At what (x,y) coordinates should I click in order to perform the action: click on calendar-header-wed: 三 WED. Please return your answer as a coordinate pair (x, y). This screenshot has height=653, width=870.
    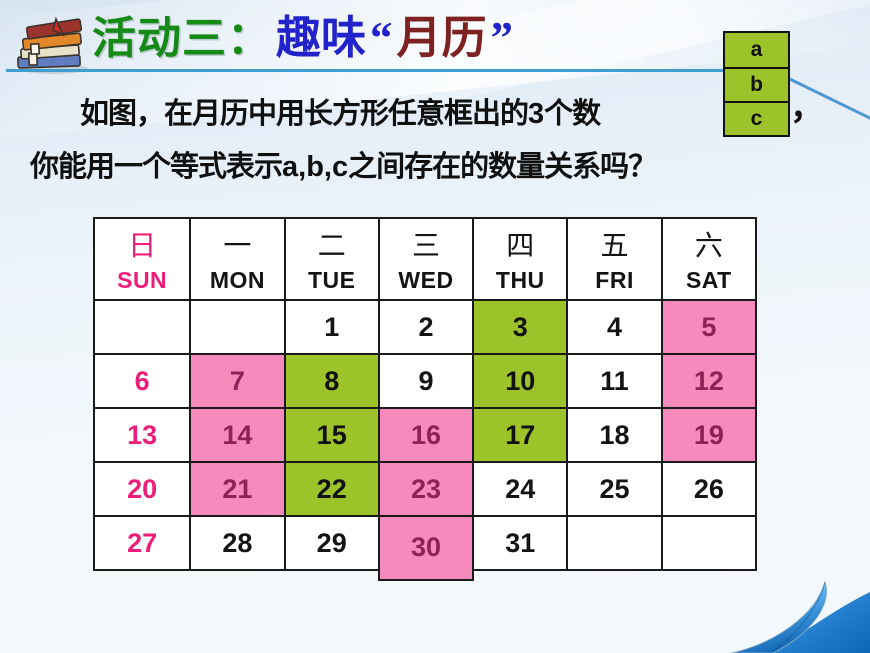
    Looking at the image, I should click on (425, 259).